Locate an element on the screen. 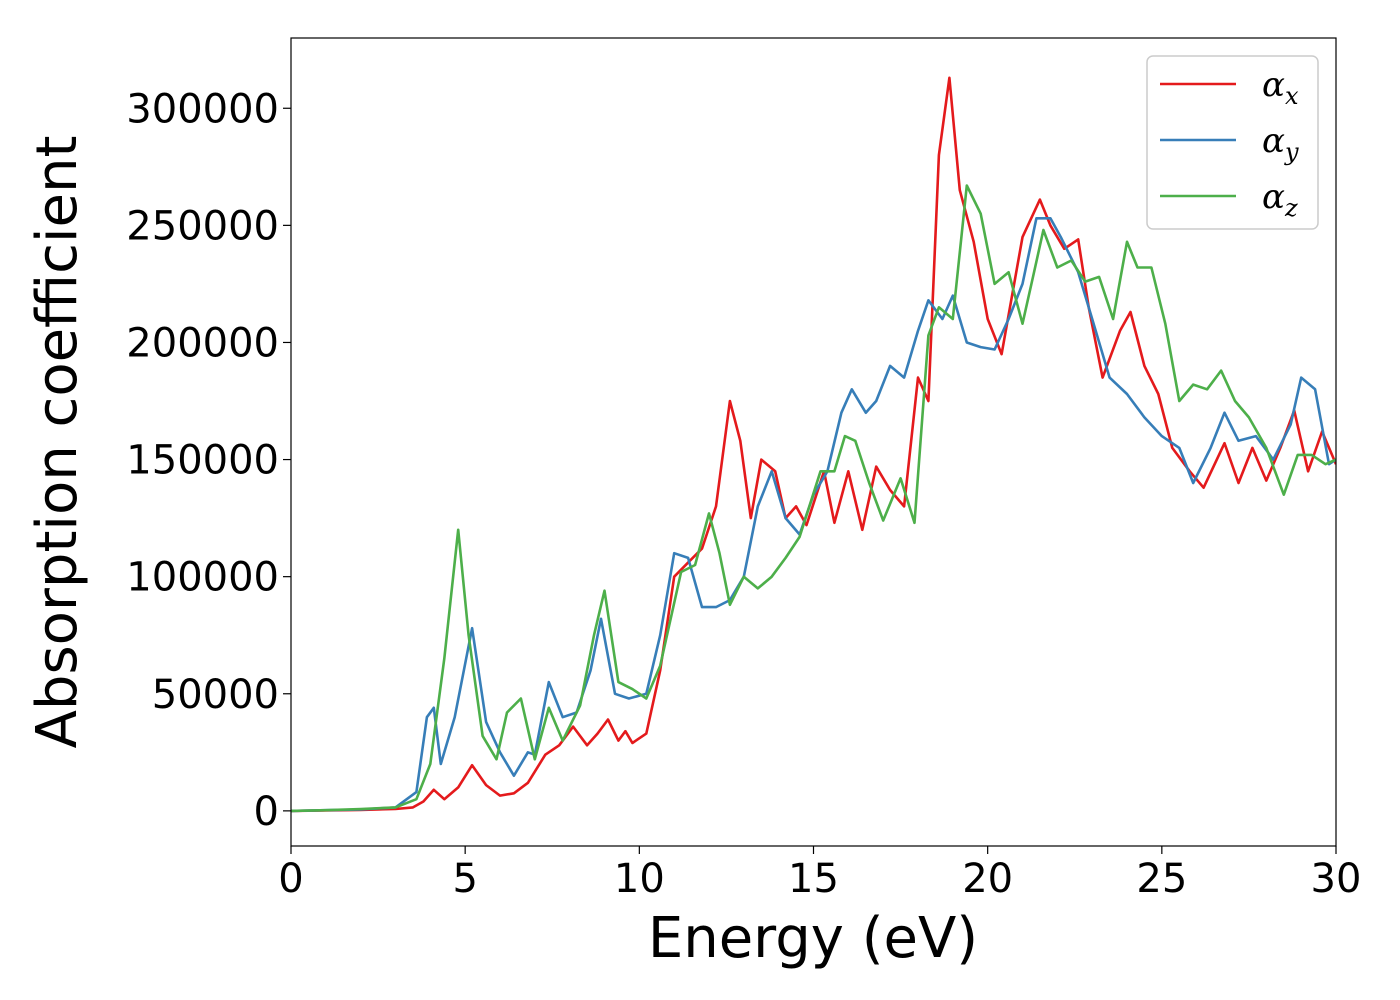  legend-label-z: αz is located at coordinates (1280, 199).